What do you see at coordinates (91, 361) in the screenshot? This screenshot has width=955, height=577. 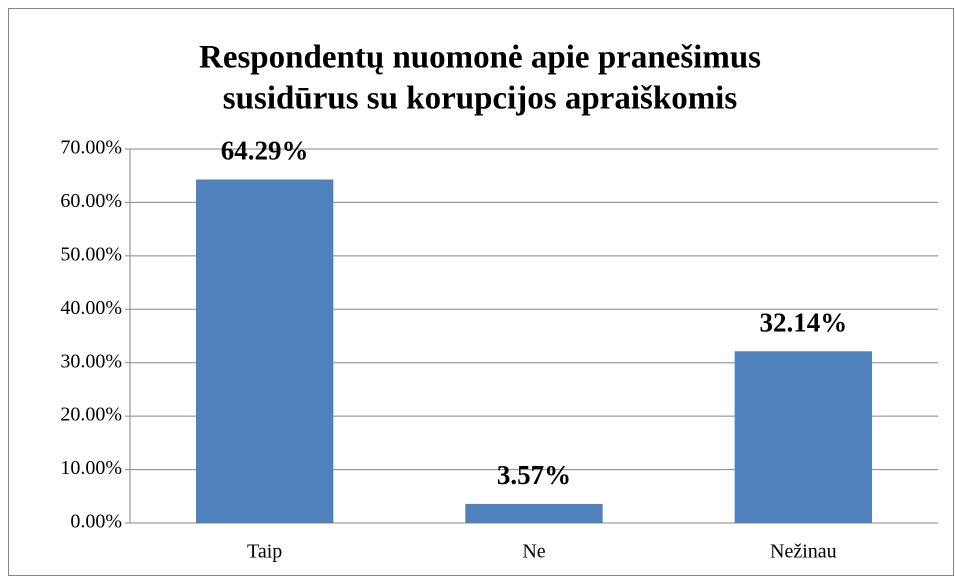 I see `y-tick-label: 30.00%` at bounding box center [91, 361].